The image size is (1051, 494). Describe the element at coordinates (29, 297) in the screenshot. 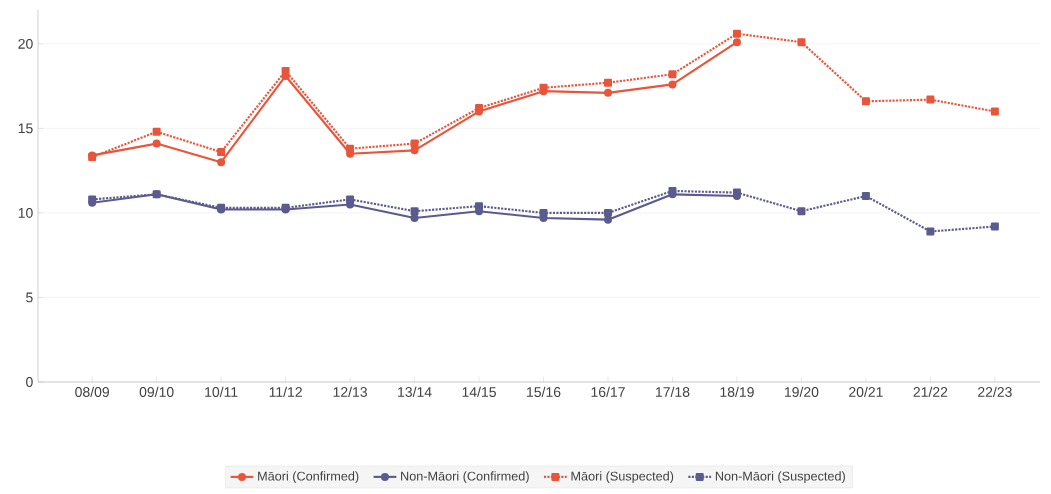

I see `y-tick-label: 5` at that location.